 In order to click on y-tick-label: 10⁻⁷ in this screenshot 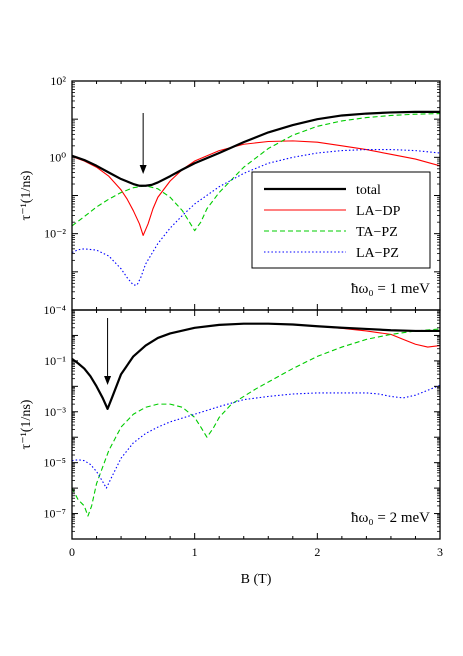, I will do `click(54, 514)`.